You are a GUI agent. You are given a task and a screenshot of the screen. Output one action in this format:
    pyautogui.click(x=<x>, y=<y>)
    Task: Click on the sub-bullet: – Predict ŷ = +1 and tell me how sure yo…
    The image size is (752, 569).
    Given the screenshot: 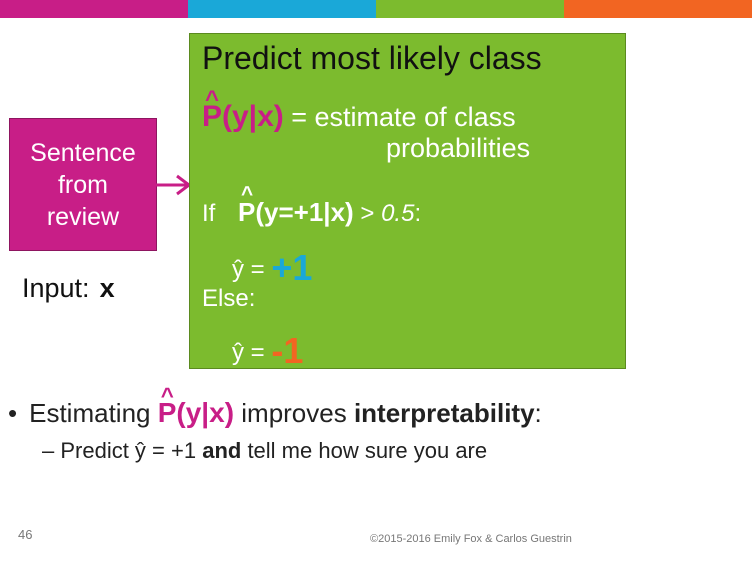 What is the action you would take?
    pyautogui.click(x=264, y=451)
    